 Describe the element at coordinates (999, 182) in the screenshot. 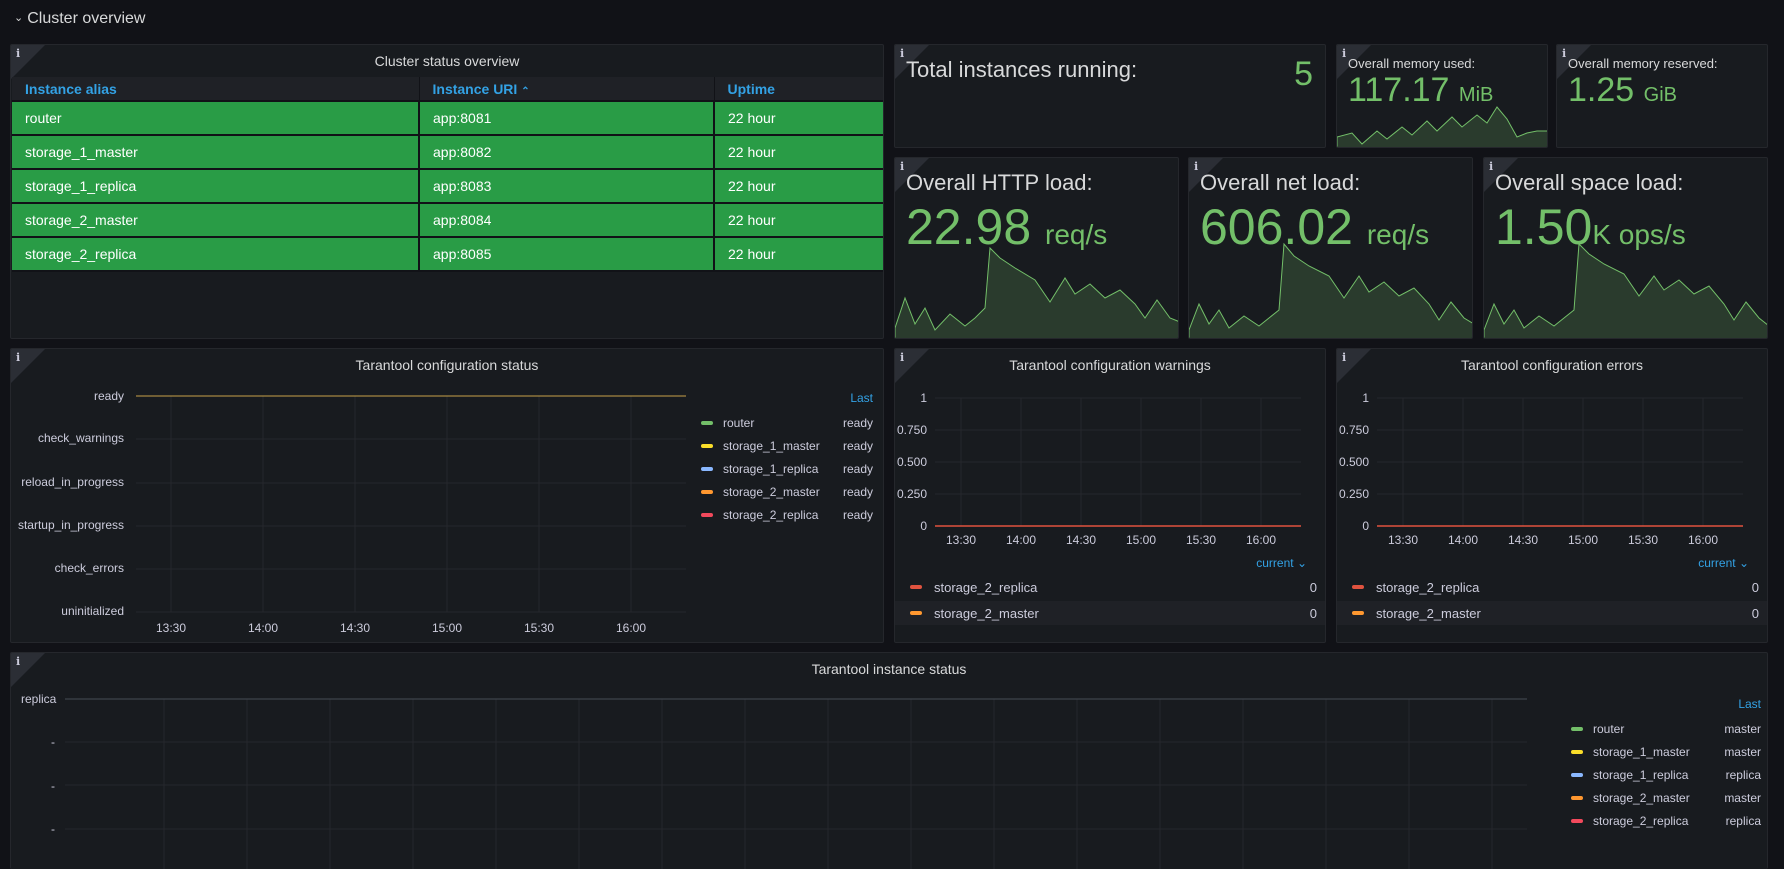

I see `stat-label: Overall HTTP load:` at that location.